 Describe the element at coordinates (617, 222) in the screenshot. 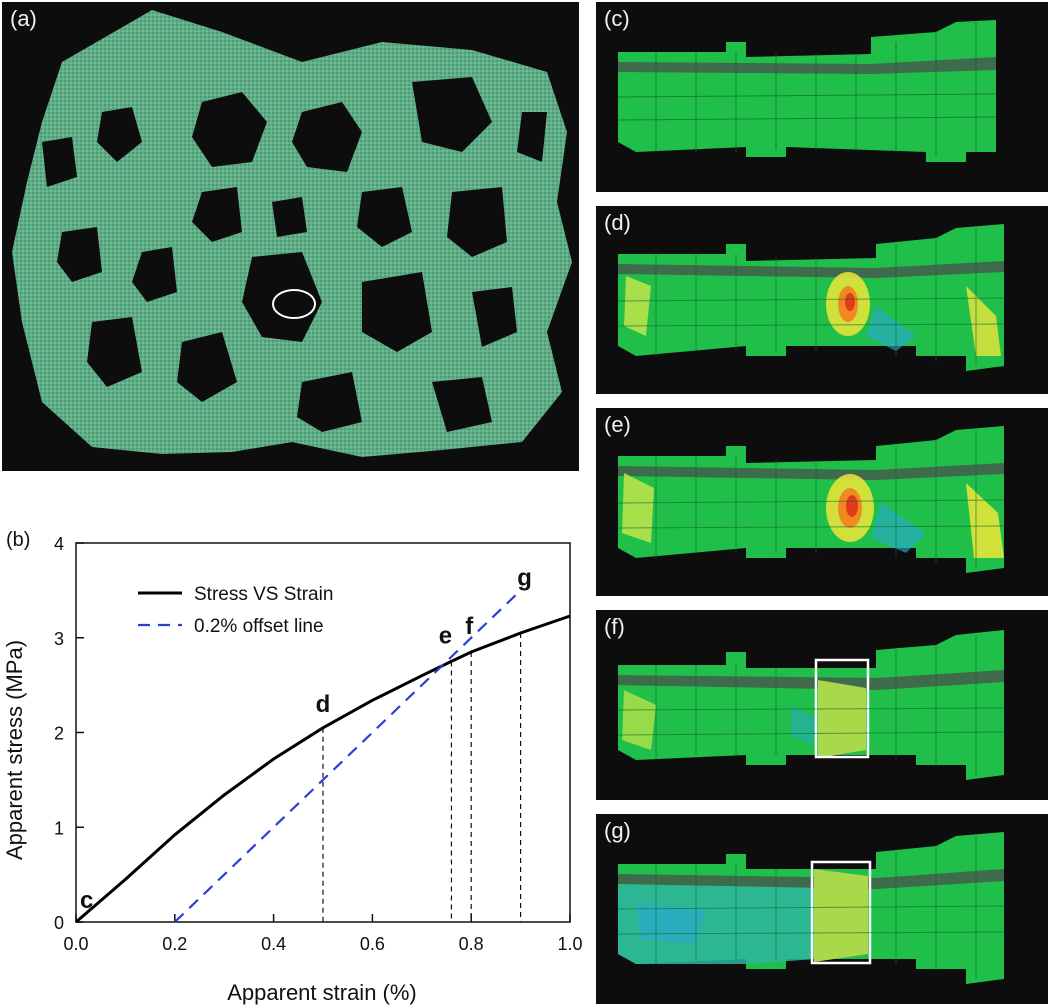

I see `panel-label-d: (d)` at that location.